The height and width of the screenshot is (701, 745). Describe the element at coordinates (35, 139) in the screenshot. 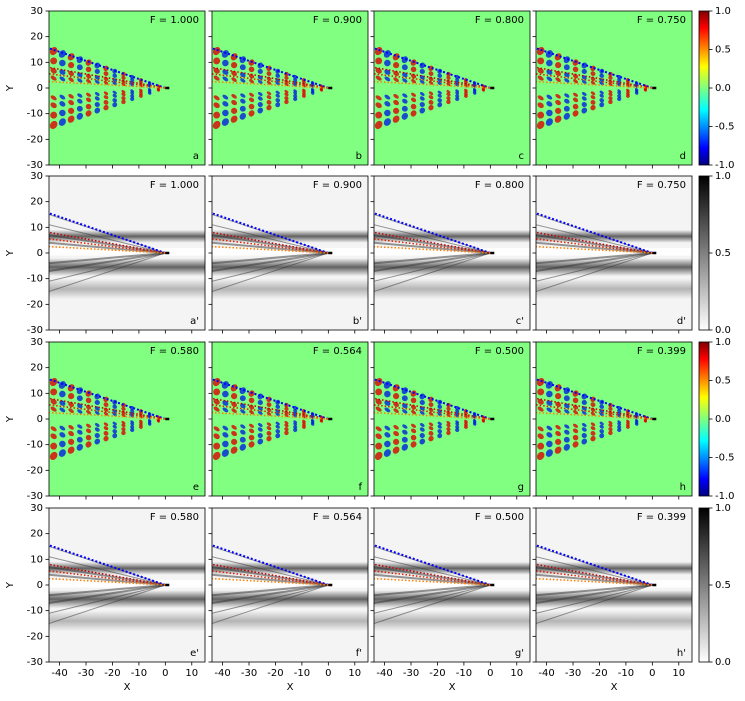

I see `y-tick-label: -20` at that location.